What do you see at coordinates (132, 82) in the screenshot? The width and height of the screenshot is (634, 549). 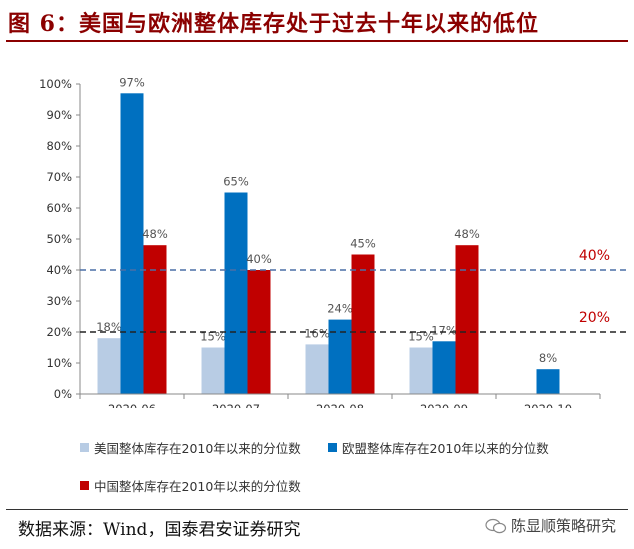 I see `data-label: 97%` at bounding box center [132, 82].